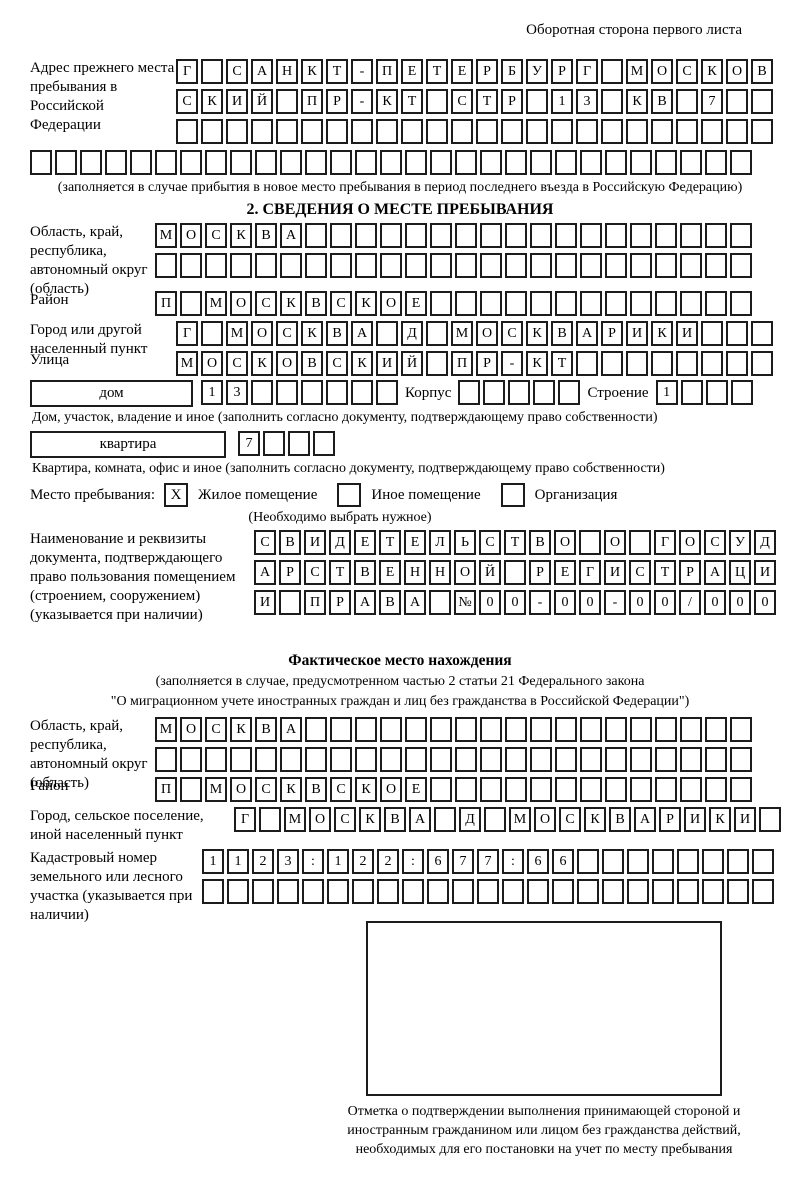  I want to click on char-box: 3, so click(237, 392).